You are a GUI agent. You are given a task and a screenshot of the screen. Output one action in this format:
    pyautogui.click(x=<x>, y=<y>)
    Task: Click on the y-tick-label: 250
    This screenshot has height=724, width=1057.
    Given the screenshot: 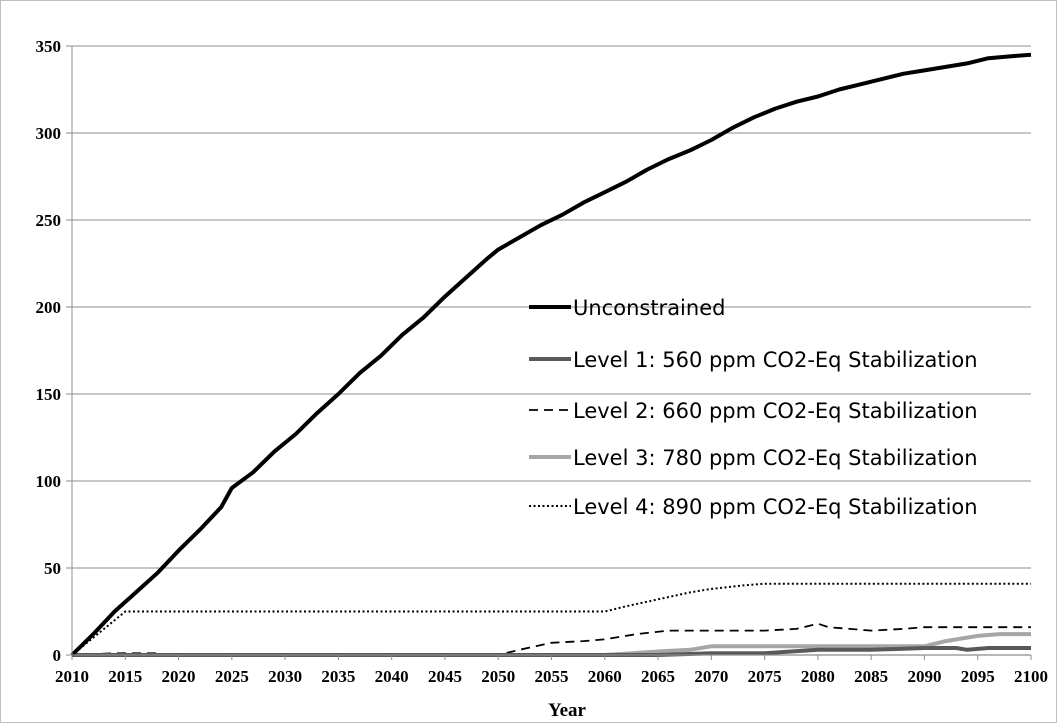 What is the action you would take?
    pyautogui.click(x=49, y=220)
    